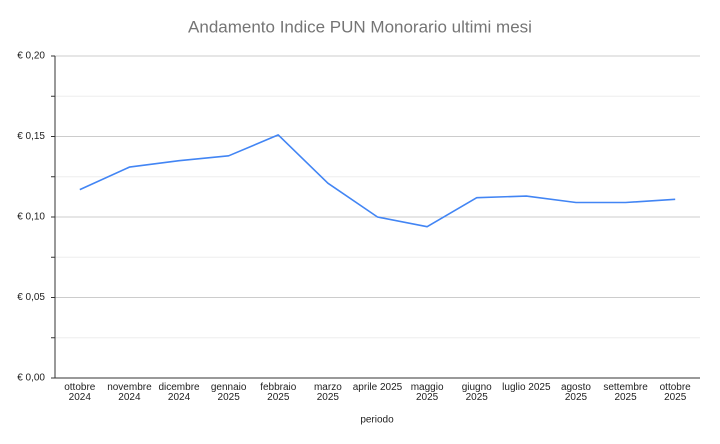  What do you see at coordinates (129, 392) in the screenshot?
I see `x-tick-label: novembre 2024` at bounding box center [129, 392].